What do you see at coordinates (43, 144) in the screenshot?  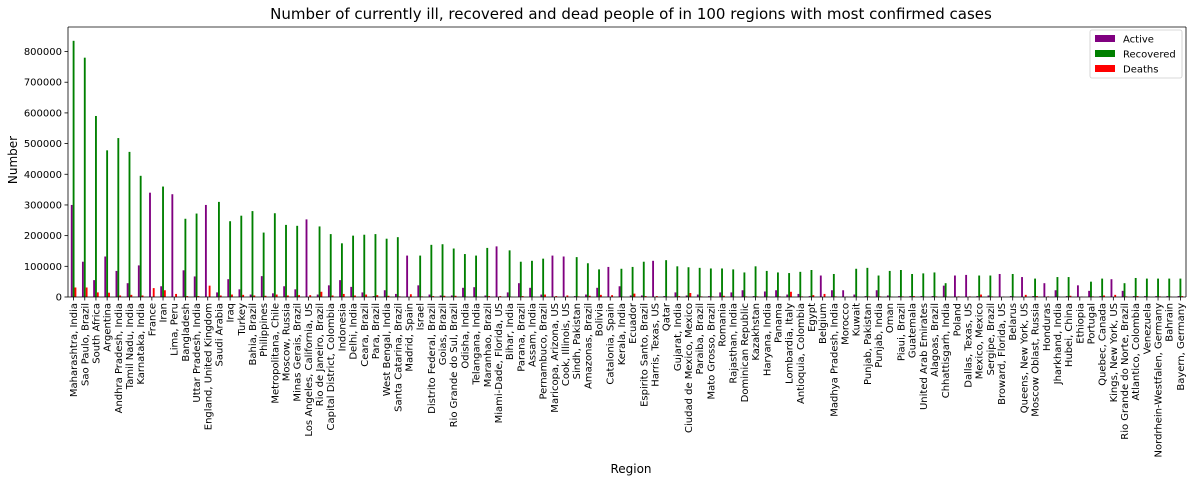 I see `y-tick-label-5: 500000` at bounding box center [43, 144].